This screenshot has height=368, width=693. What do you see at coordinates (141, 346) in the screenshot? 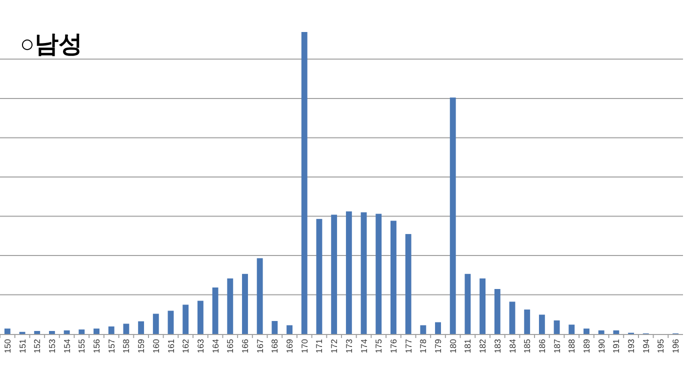
I see `x-tick-label: 159` at bounding box center [141, 346].